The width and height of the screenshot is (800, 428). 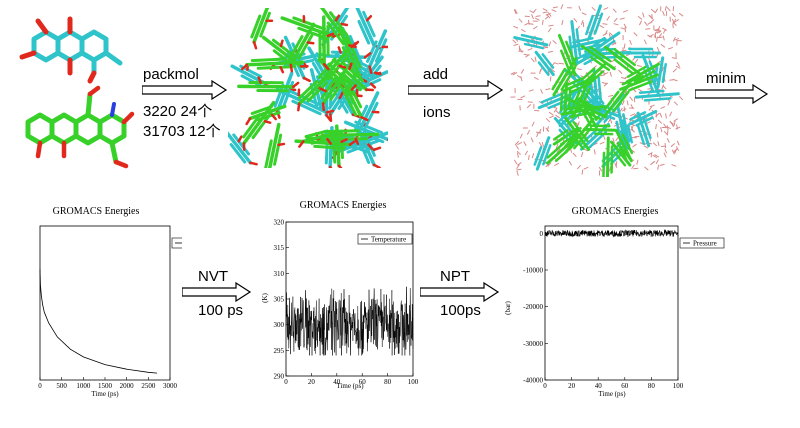 What do you see at coordinates (221, 310) in the screenshot?
I see `nvt-duration: 100 ps` at bounding box center [221, 310].